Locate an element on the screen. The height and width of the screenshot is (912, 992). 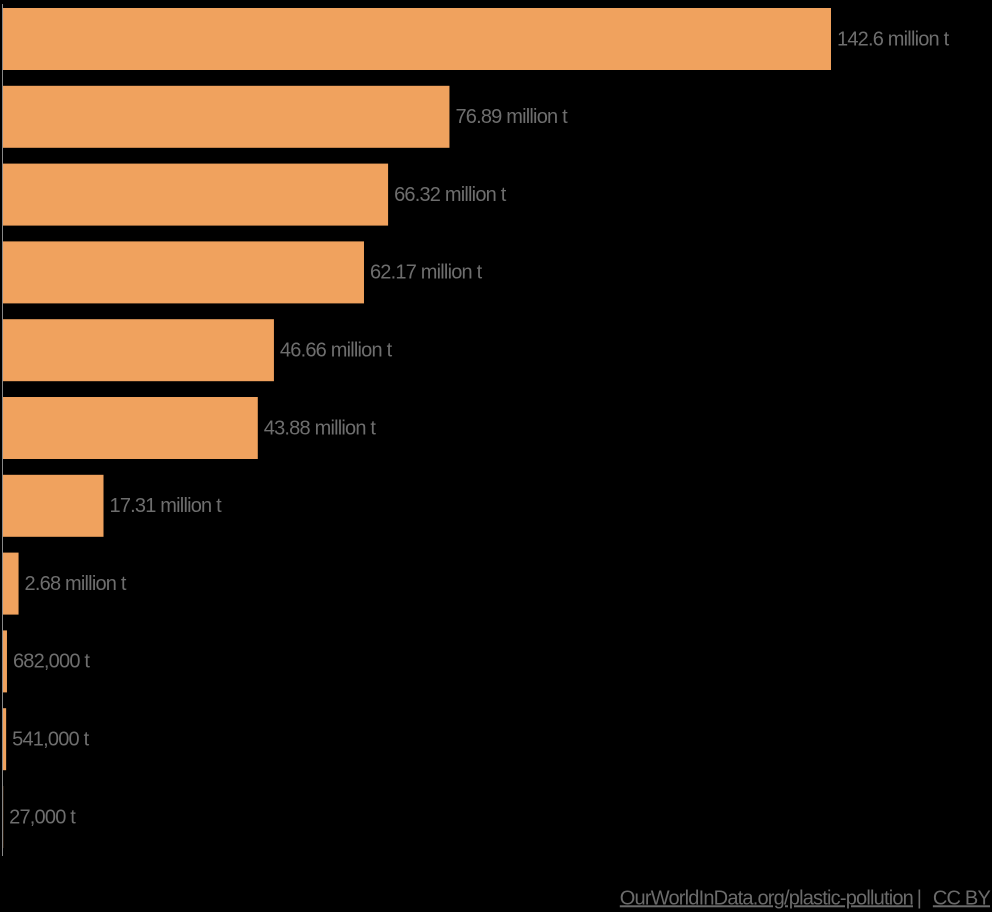
value-label: 541,000 t is located at coordinates (50, 739).